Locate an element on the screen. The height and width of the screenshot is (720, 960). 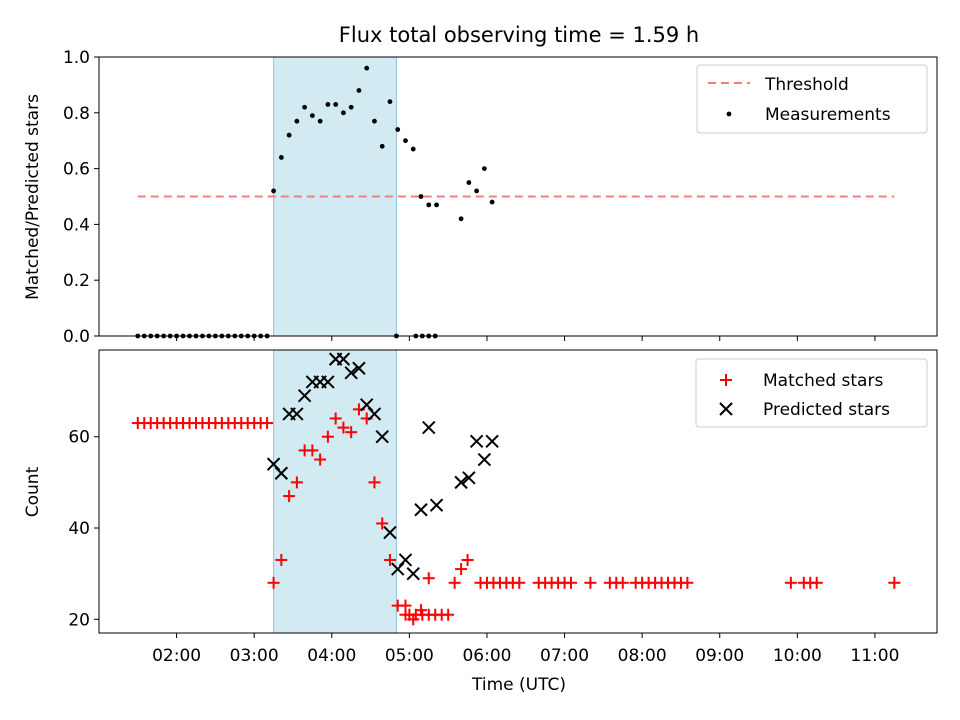
y-tick-label: 0.6 is located at coordinates (76, 170).